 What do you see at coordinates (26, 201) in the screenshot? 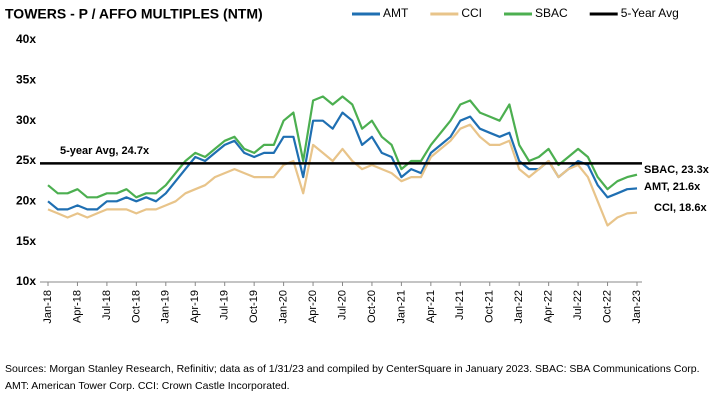
I see `y-tick-label: 20x` at bounding box center [26, 201].